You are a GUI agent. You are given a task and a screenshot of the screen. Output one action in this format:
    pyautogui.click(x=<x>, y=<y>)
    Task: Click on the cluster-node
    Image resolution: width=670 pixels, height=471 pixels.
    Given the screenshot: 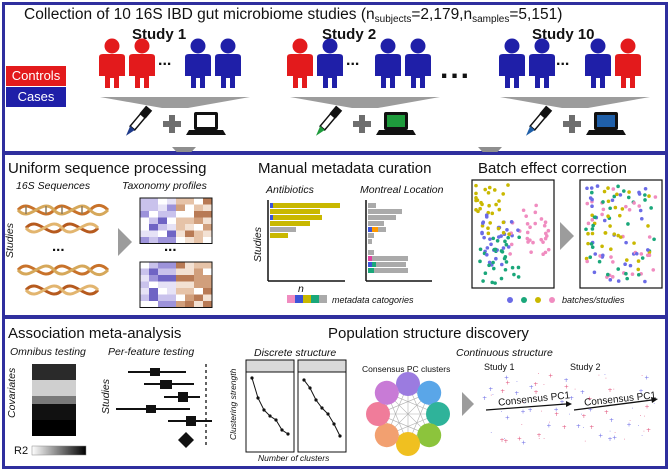 What is the action you would take?
    pyautogui.click(x=386, y=435)
    